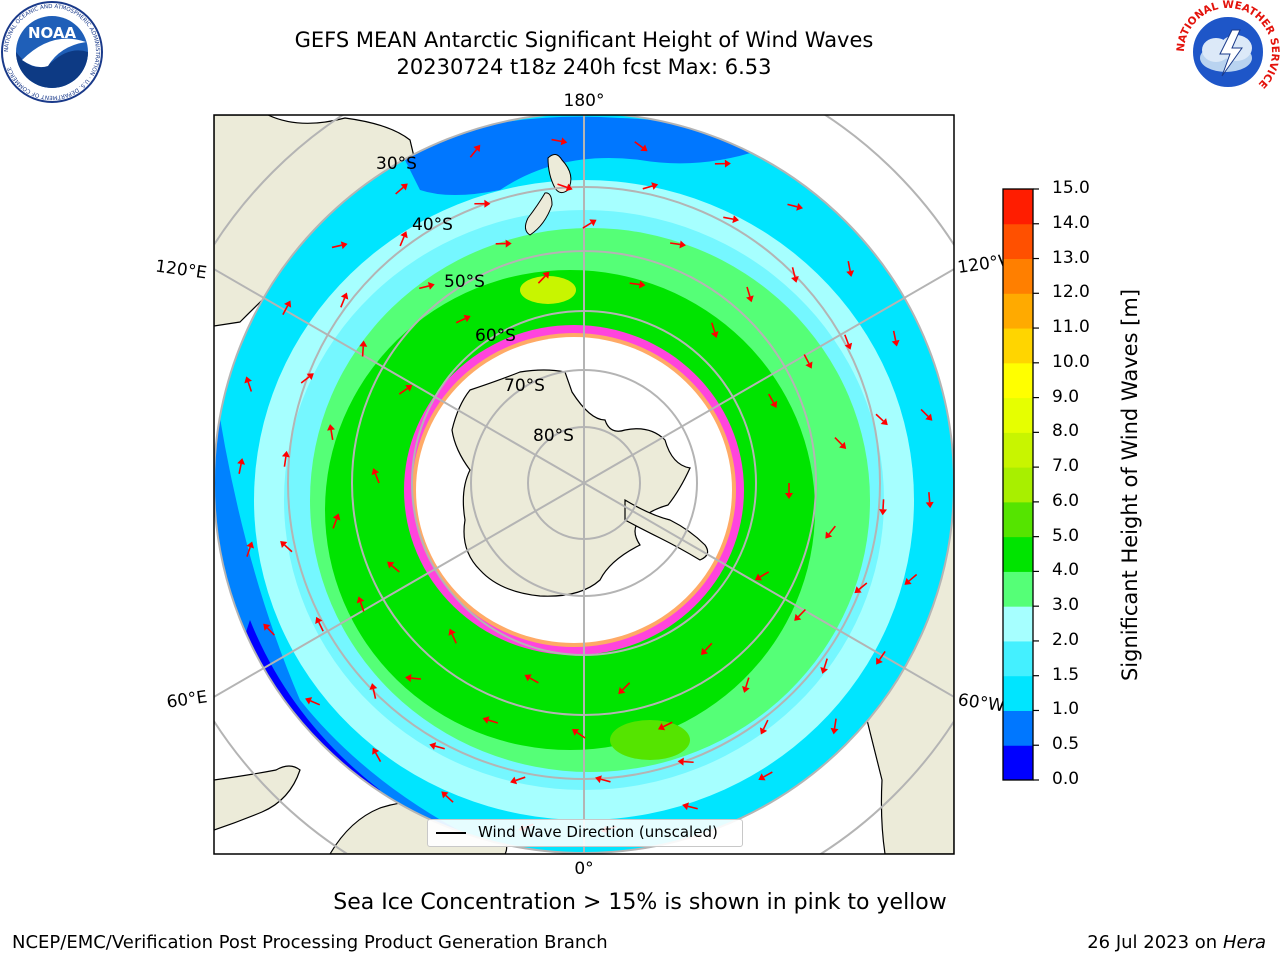 This screenshot has height=960, width=1280. I want to click on colorbar-tick-label: 9.0, so click(1066, 396).